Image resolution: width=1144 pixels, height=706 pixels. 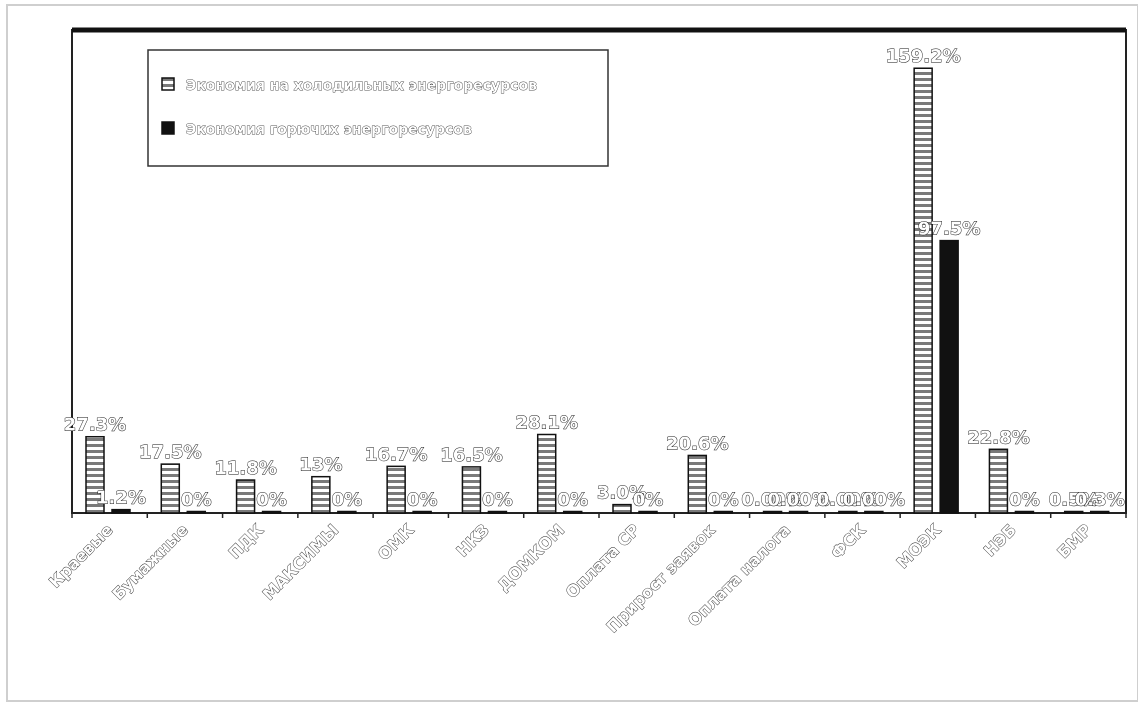 What do you see at coordinates (1075, 541) in the screenshot?
I see `x-tick-label-13: БМР` at bounding box center [1075, 541].